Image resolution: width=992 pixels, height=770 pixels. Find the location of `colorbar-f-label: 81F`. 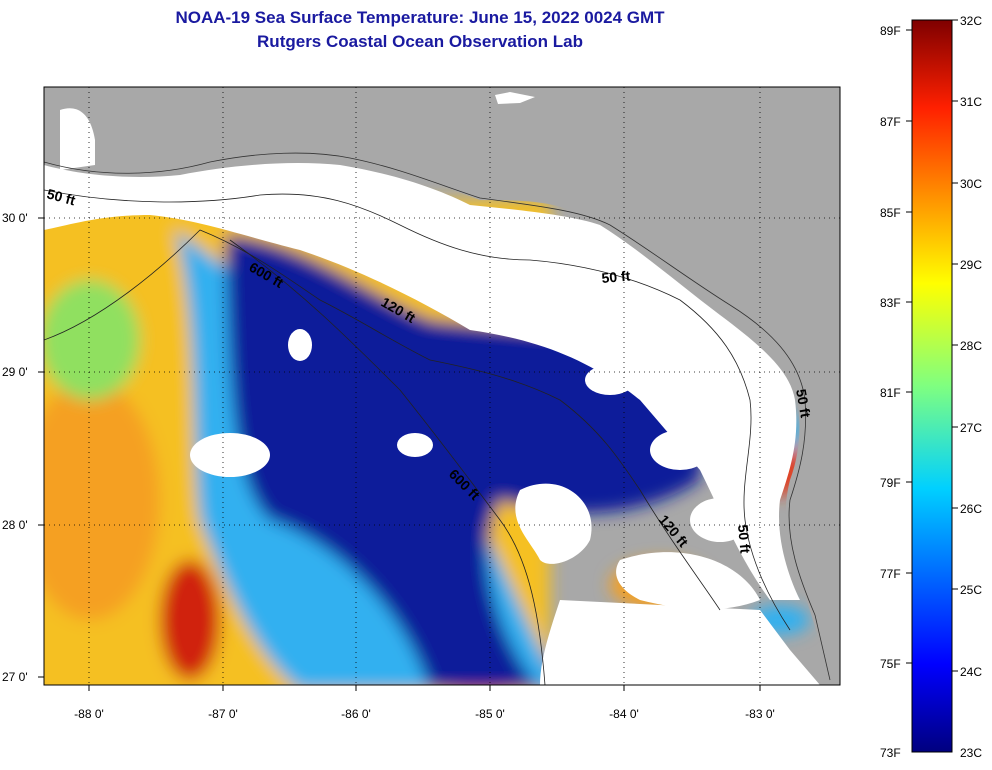

colorbar-f-label: 81F is located at coordinates (890, 393).